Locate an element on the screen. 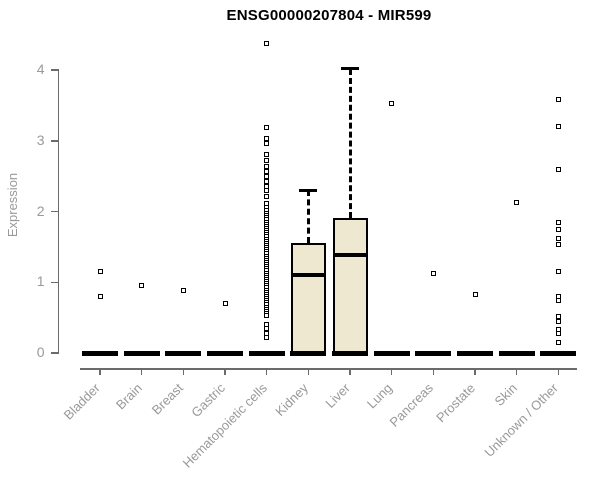  y-axis-line is located at coordinates (58, 211).